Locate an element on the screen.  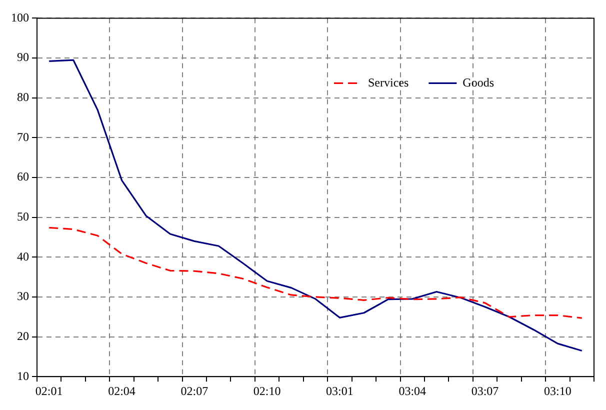
y-tick-label: 30 is located at coordinates (23, 296).